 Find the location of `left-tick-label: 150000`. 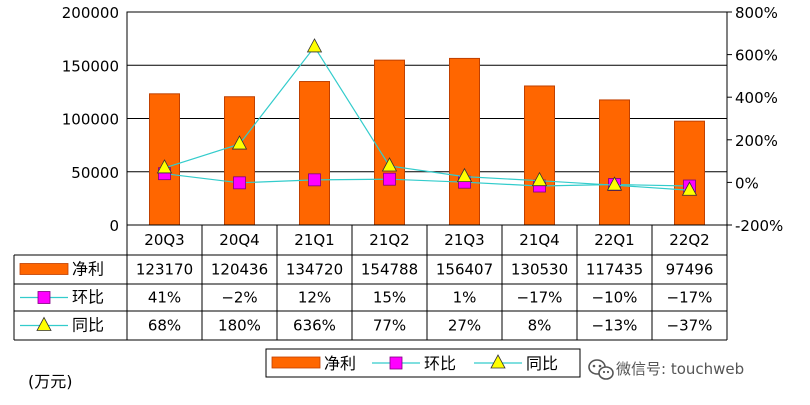

left-tick-label: 150000 is located at coordinates (90, 66).